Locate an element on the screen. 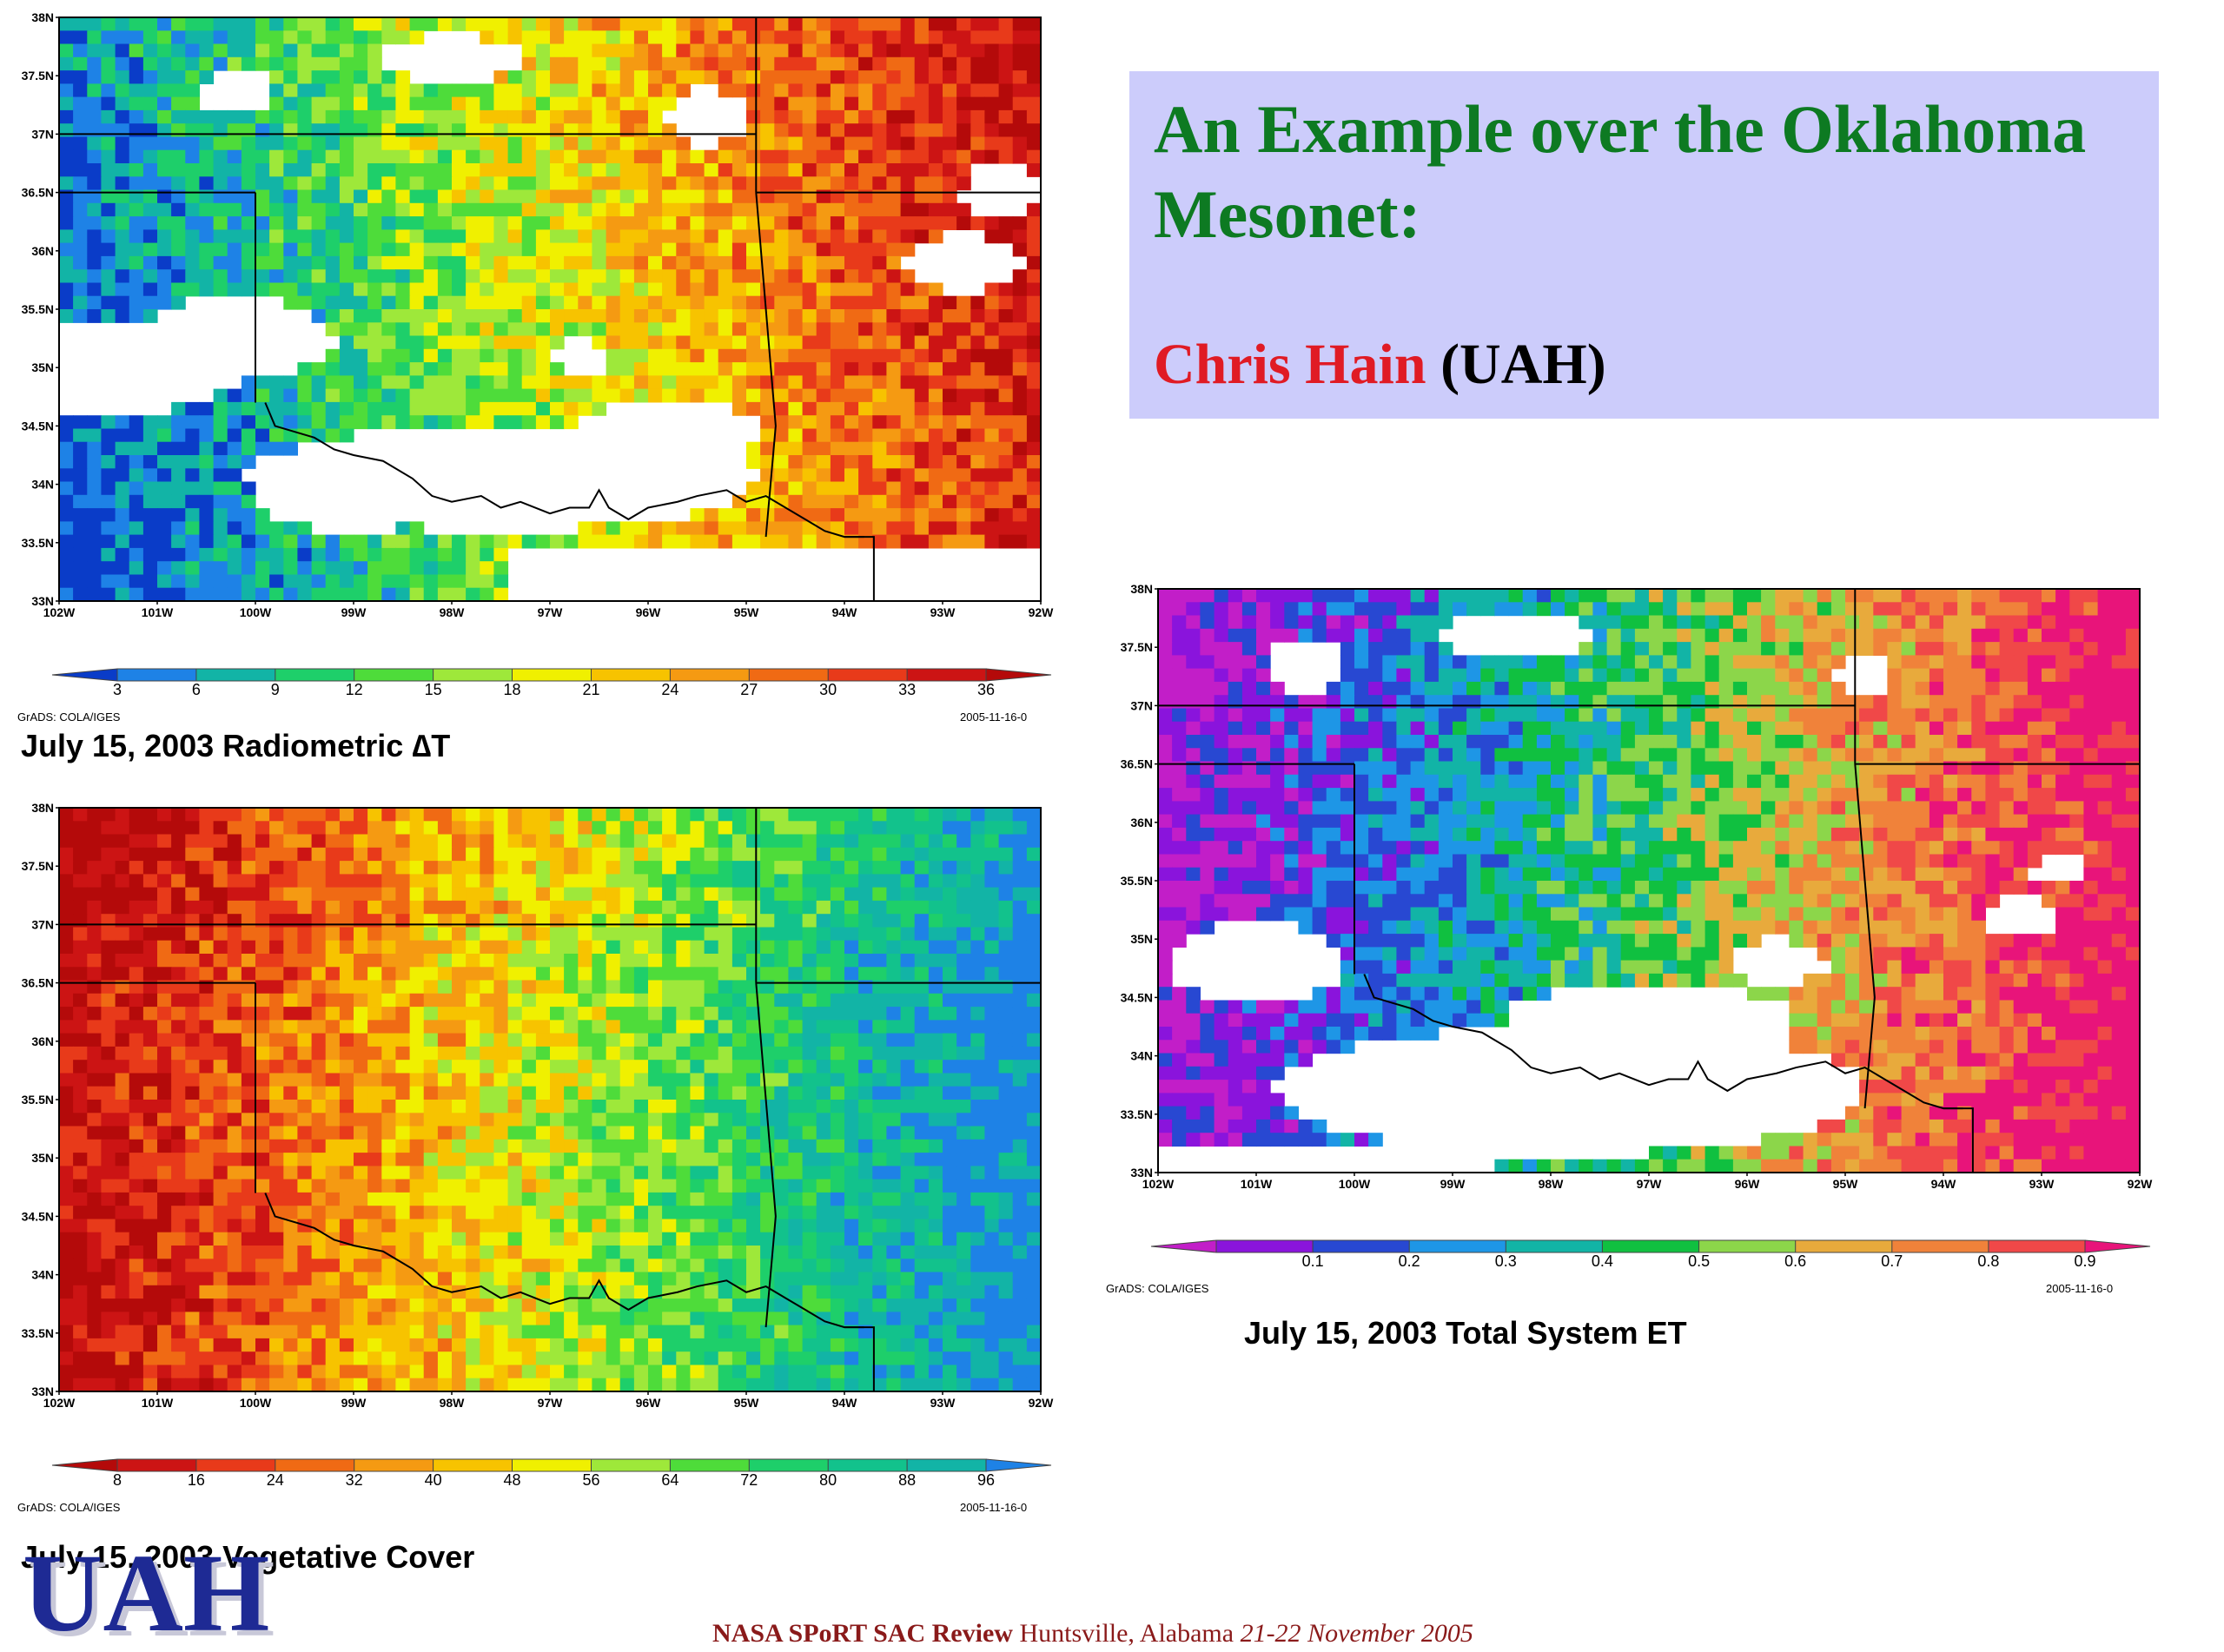 This screenshot has height=1652, width=2224. map-caption: July 15, 2003 Vegetative Cover is located at coordinates (248, 1557).